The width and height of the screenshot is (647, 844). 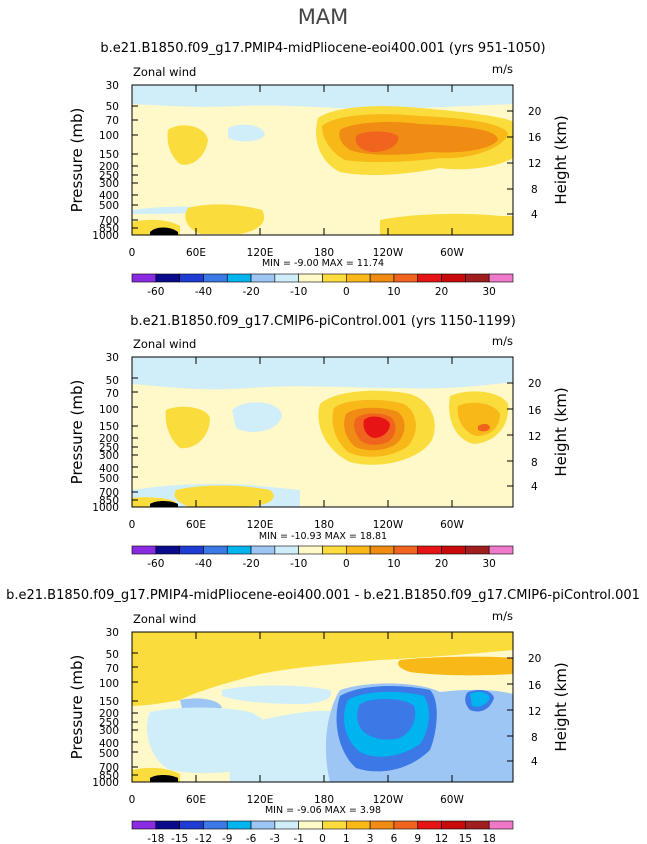 What do you see at coordinates (298, 838) in the screenshot?
I see `colorbar-label: -1` at bounding box center [298, 838].